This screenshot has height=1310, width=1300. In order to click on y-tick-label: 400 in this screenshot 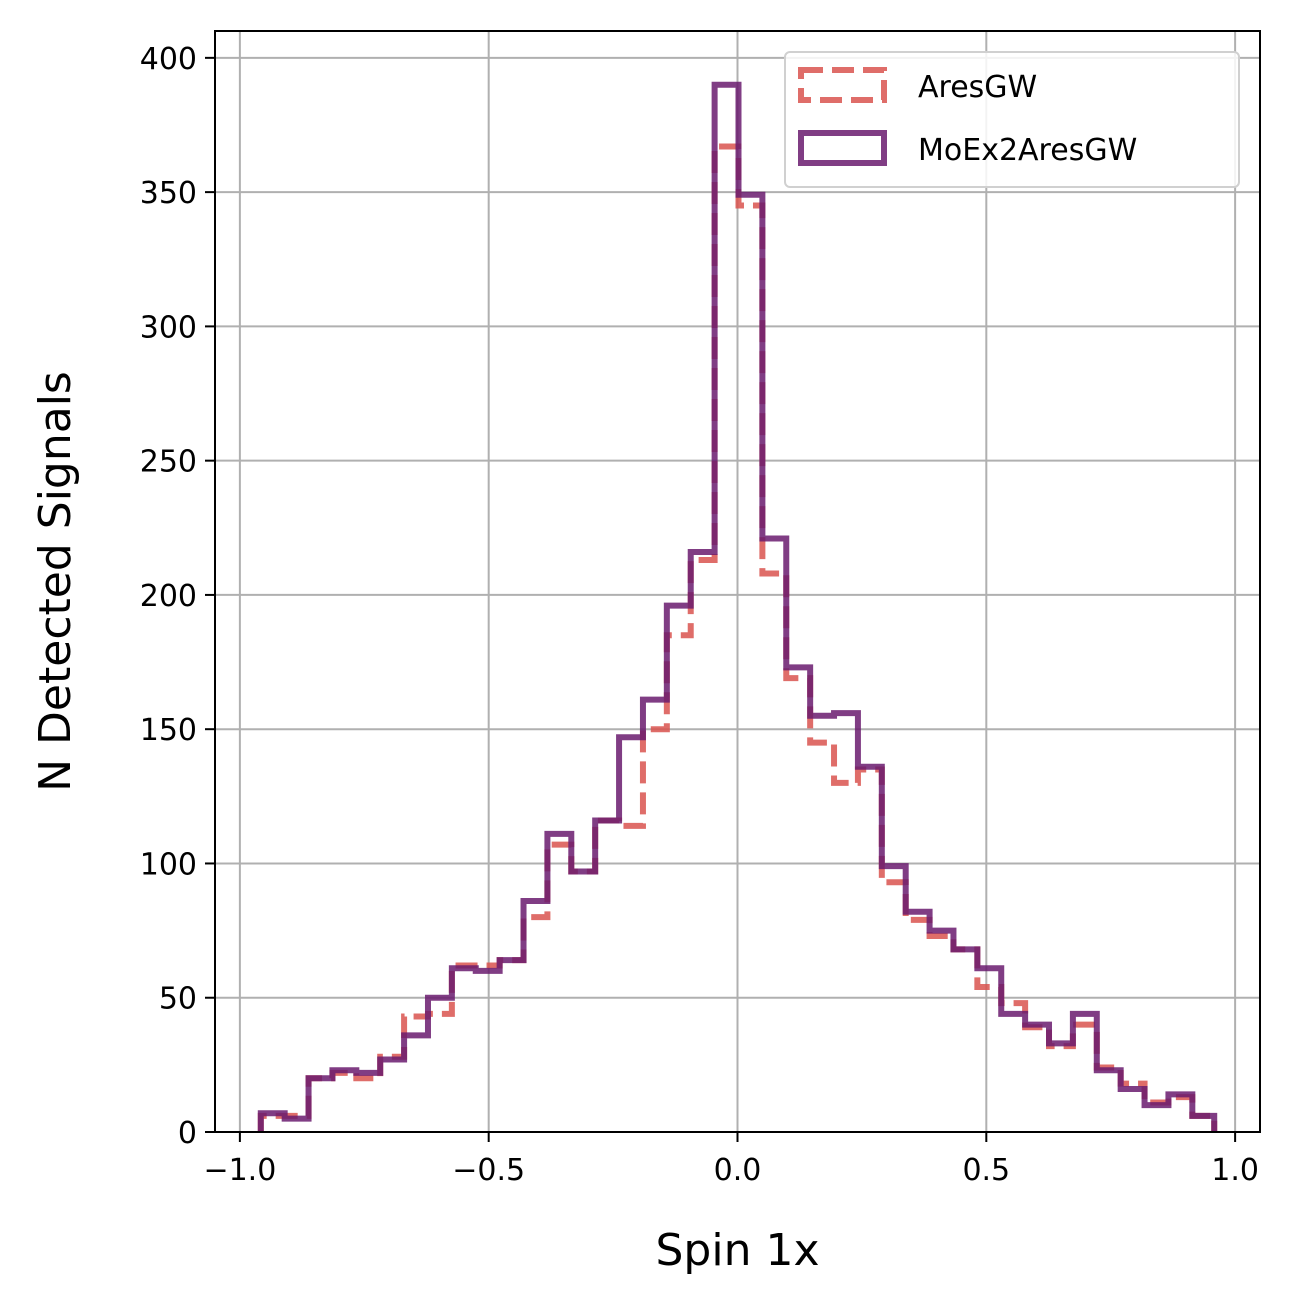, I will do `click(168, 59)`.